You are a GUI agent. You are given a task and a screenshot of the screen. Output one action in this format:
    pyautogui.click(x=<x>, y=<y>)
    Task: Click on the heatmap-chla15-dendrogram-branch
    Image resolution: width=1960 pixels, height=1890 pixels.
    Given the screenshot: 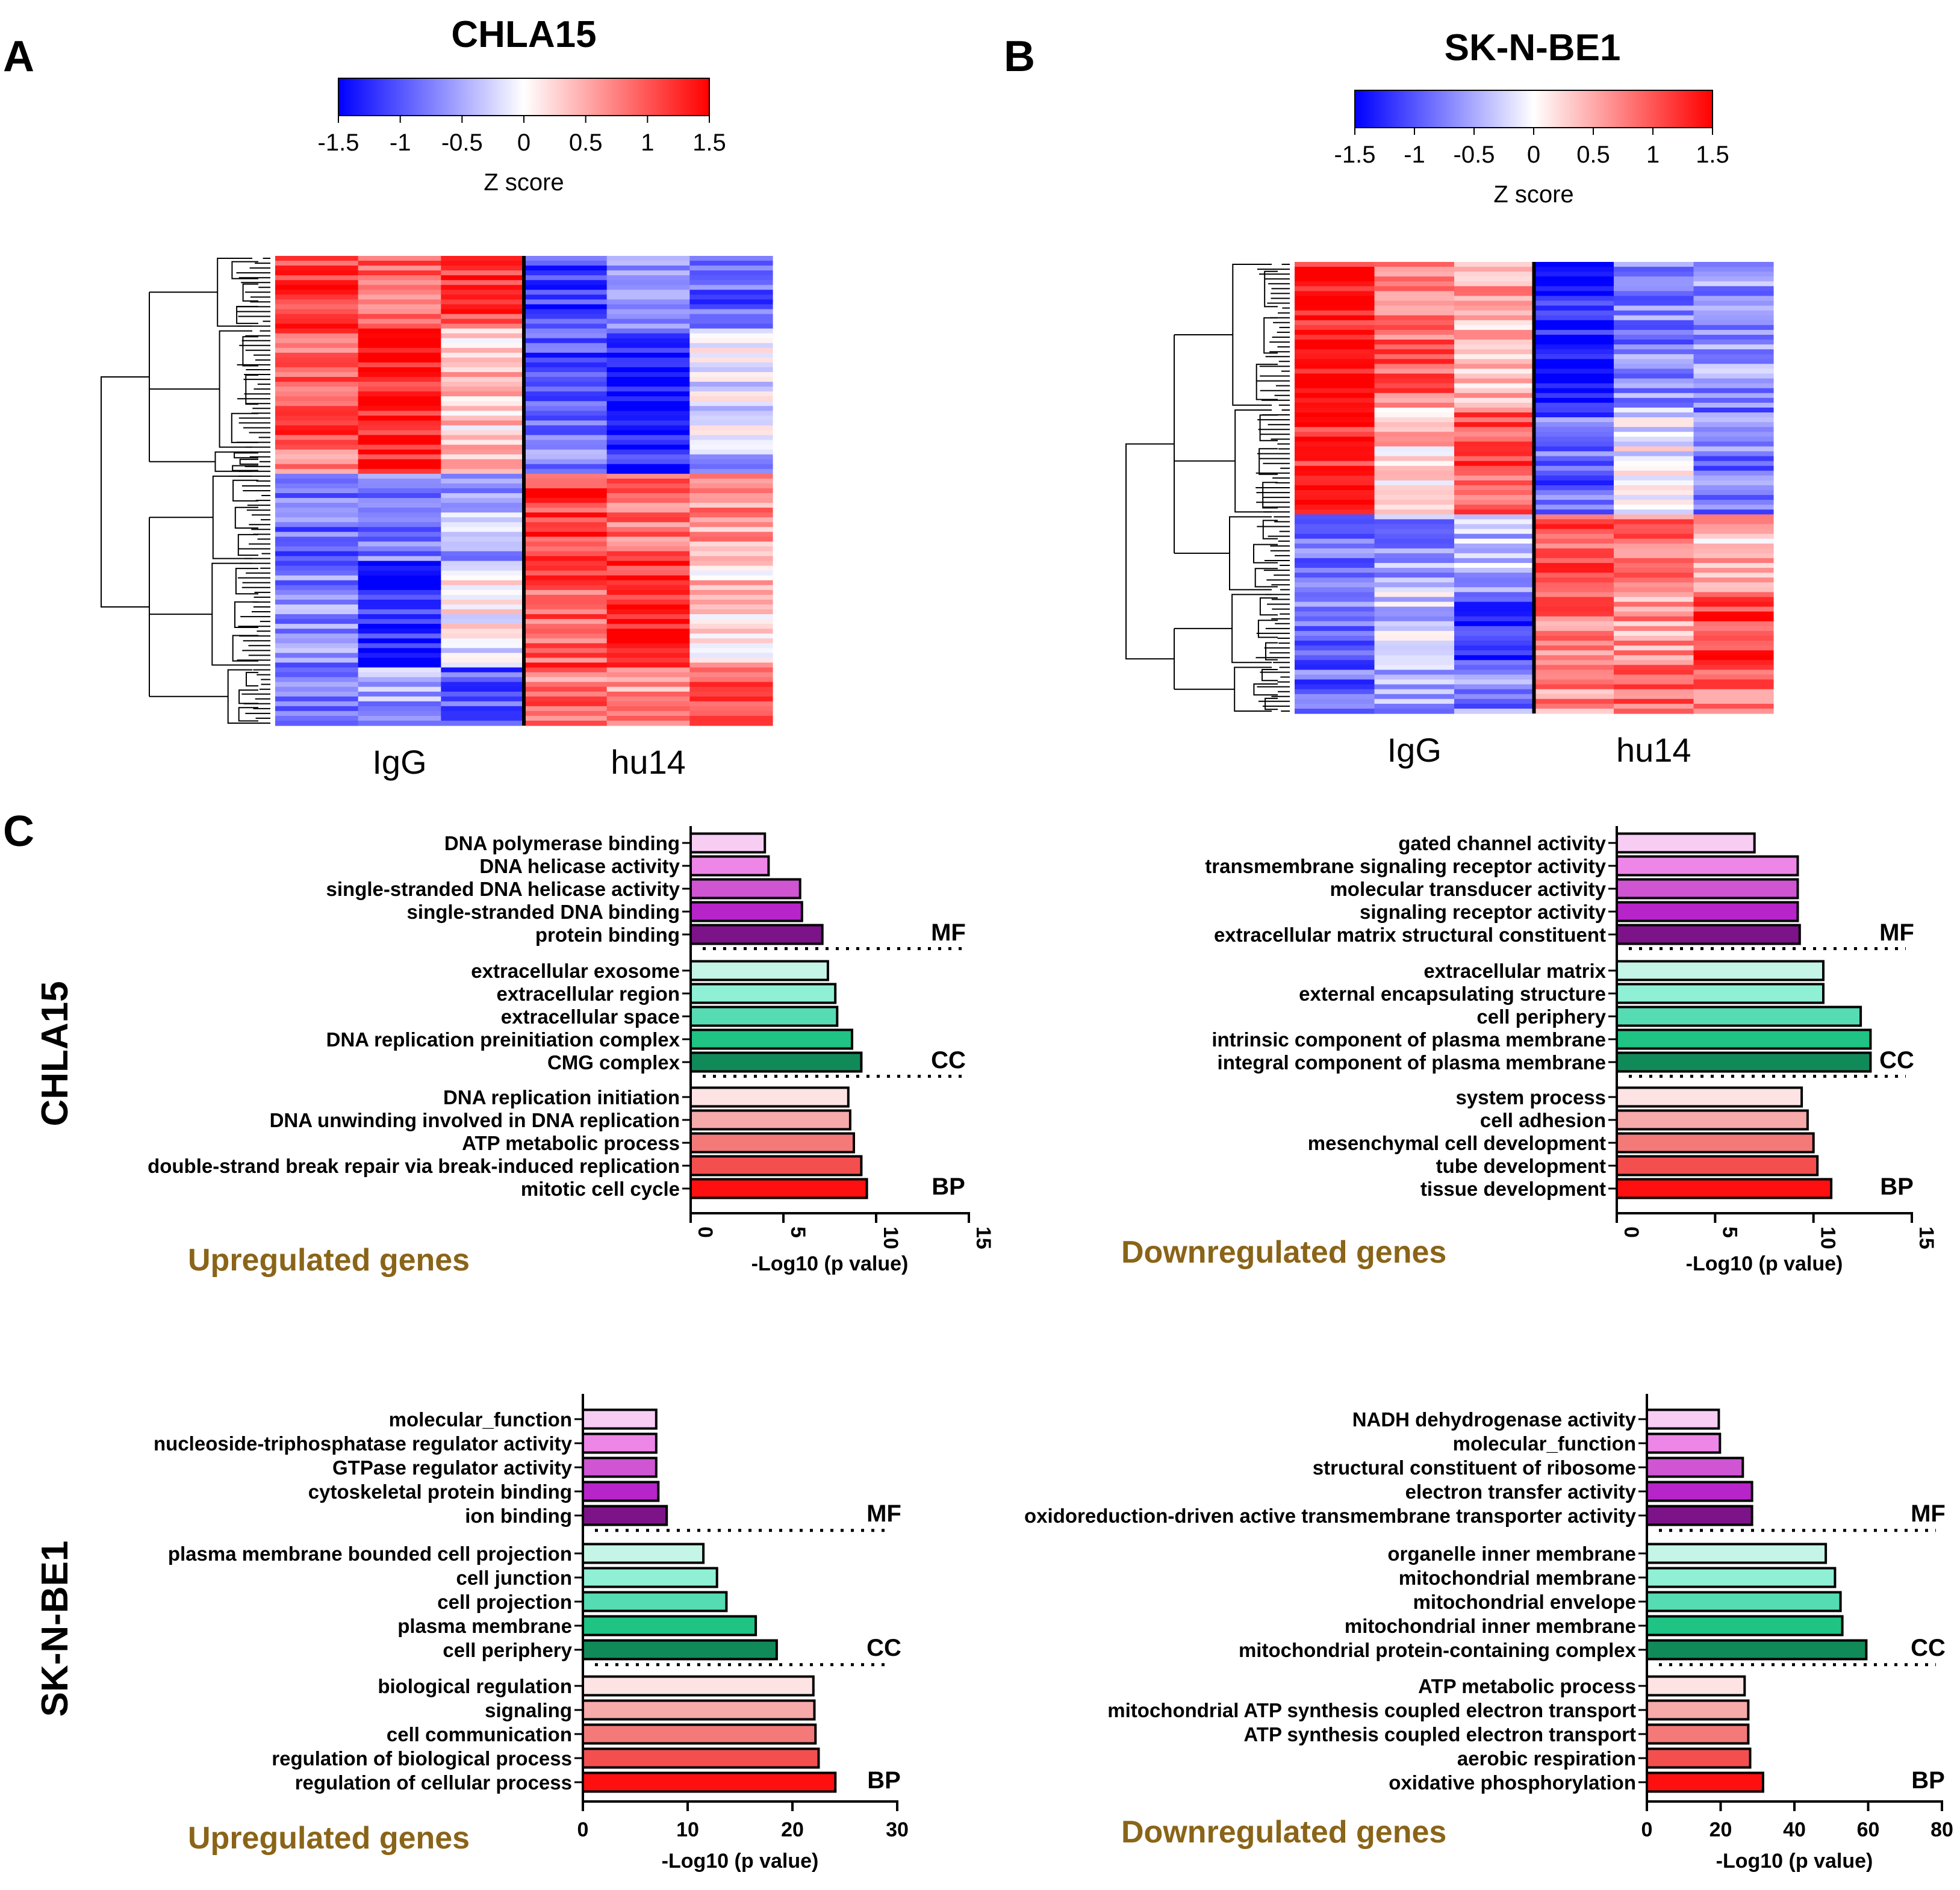 What is the action you would take?
    pyautogui.click(x=245, y=490)
    